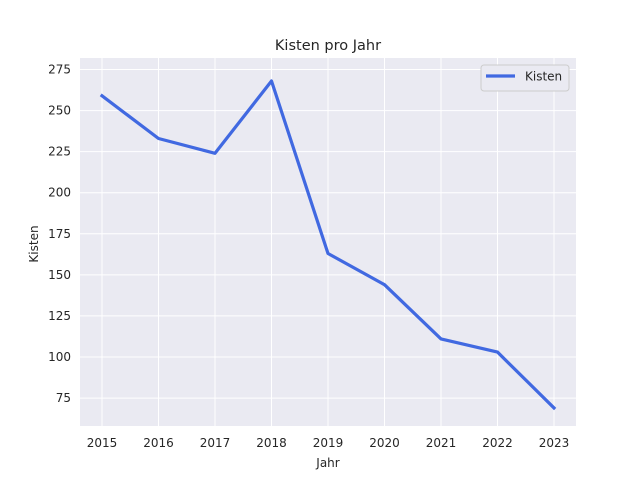  What do you see at coordinates (215, 443) in the screenshot?
I see `x-tick-label: 2017` at bounding box center [215, 443].